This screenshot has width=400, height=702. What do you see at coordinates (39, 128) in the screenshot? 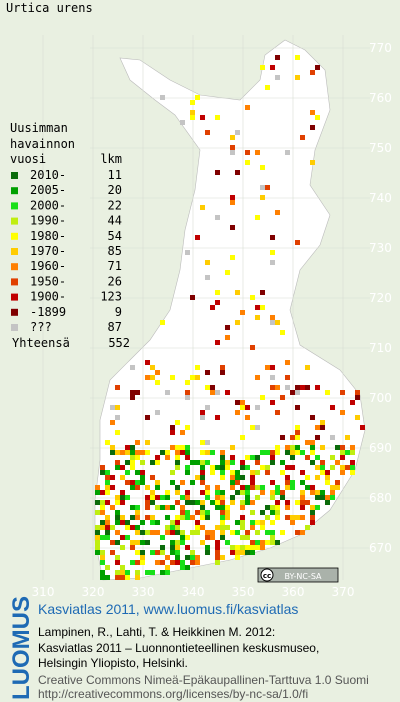
I see `legend-heading: Uusimman` at bounding box center [39, 128].